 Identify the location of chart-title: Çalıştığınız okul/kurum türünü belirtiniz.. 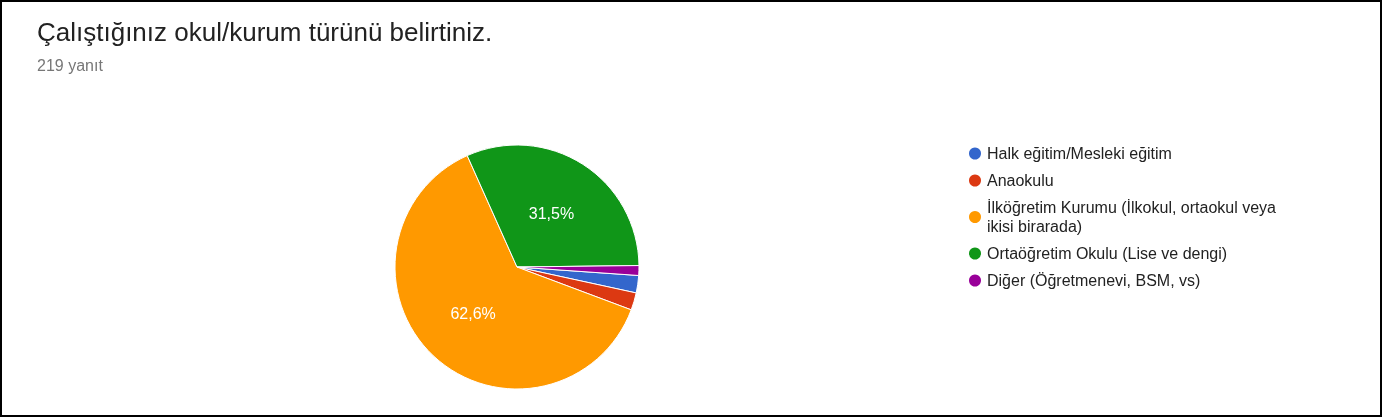
(265, 32).